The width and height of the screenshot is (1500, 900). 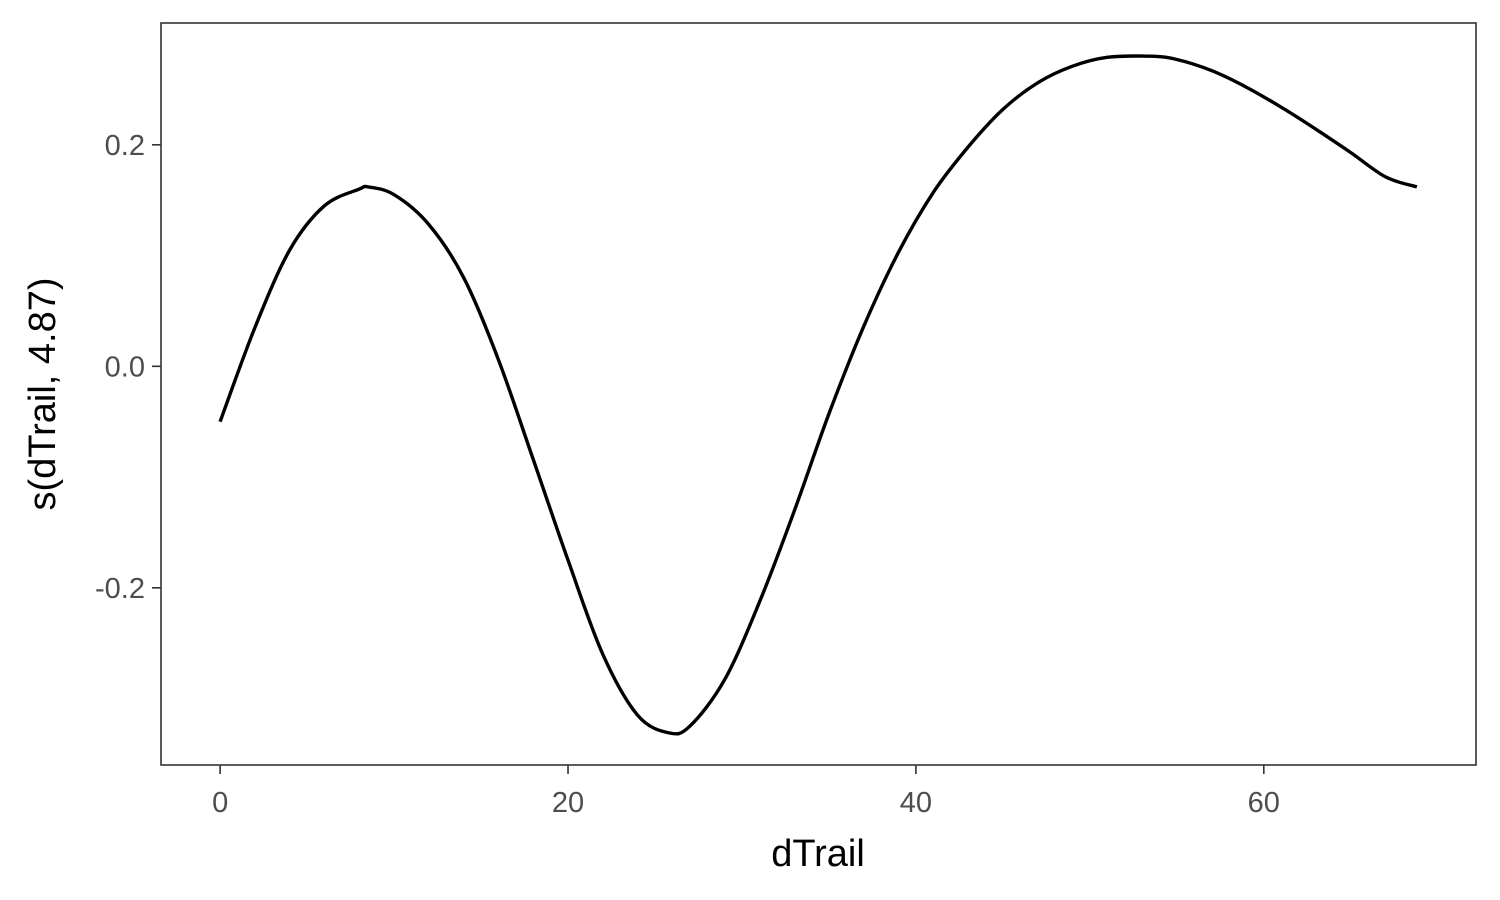 What do you see at coordinates (568, 803) in the screenshot?
I see `x-tick-label: 20` at bounding box center [568, 803].